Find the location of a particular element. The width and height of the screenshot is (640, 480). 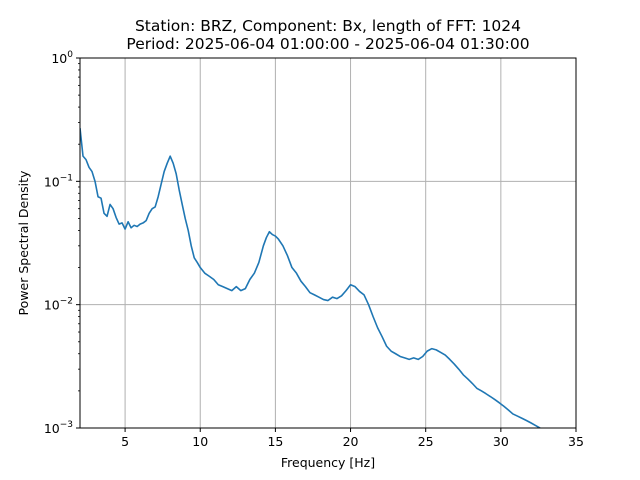

x-tick-label: 15 is located at coordinates (275, 441).